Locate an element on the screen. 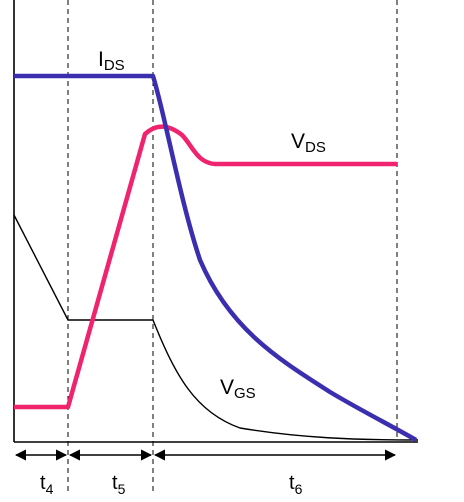 Image resolution: width=464 pixels, height=502 pixels. t4-label: t4 is located at coordinates (47, 484).